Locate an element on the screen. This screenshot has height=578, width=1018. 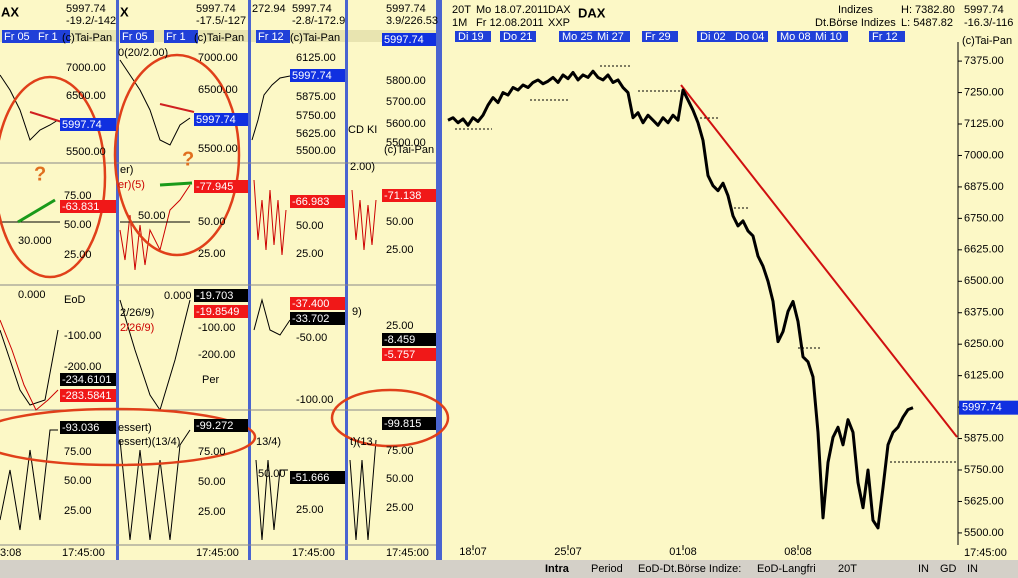
panel-label: er) is located at coordinates (126, 170).